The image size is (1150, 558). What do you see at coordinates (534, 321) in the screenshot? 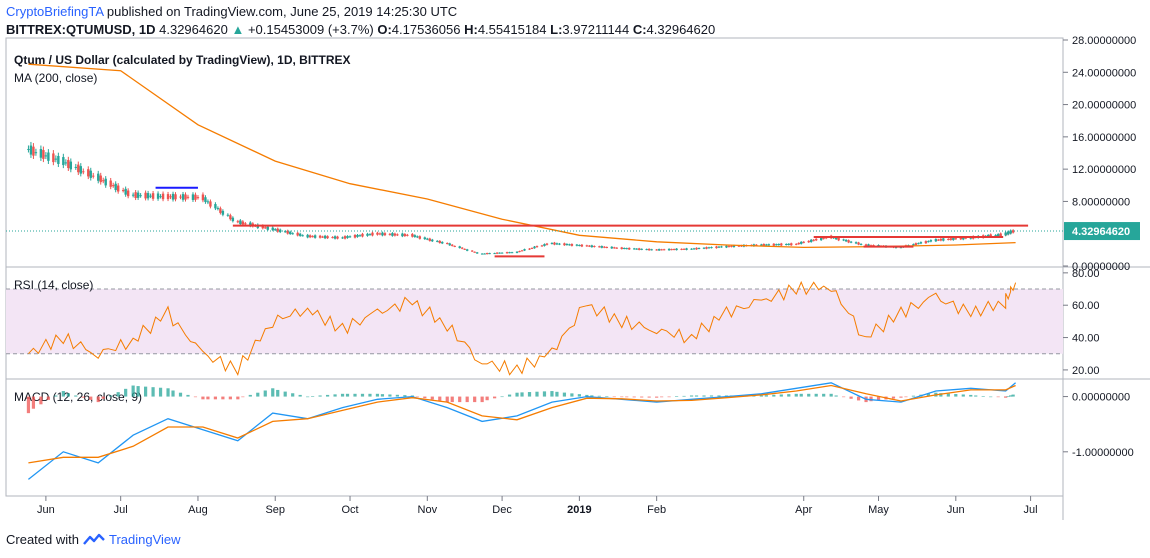
I see `rsi-band` at bounding box center [534, 321].